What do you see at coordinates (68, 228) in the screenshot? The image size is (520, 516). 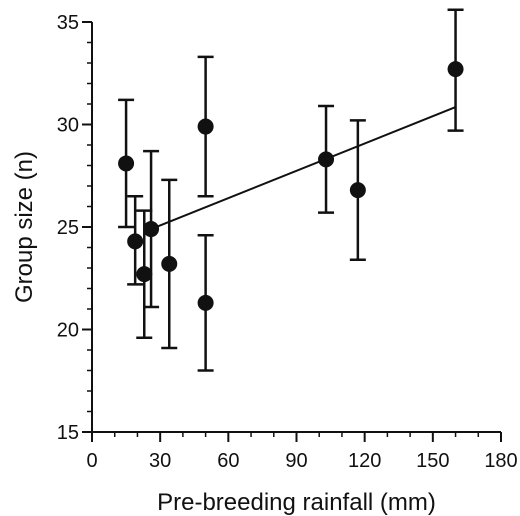 I see `y-tick-label: 25` at bounding box center [68, 228].